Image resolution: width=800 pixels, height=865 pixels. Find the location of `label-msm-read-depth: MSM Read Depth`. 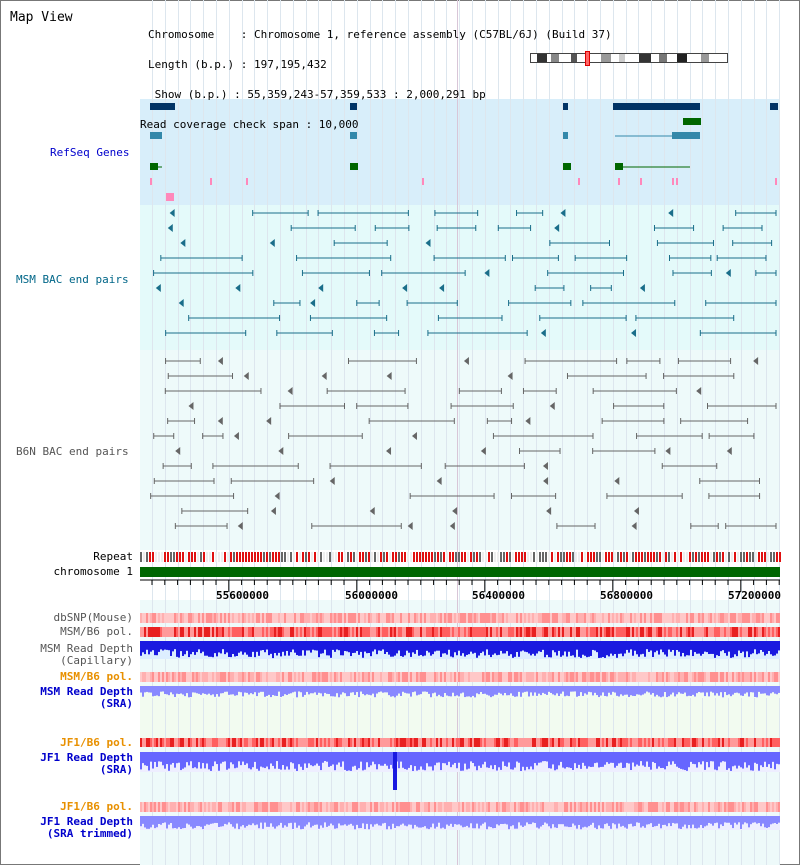

label-msm-read-depth: MSM Read Depth is located at coordinates (86, 648).